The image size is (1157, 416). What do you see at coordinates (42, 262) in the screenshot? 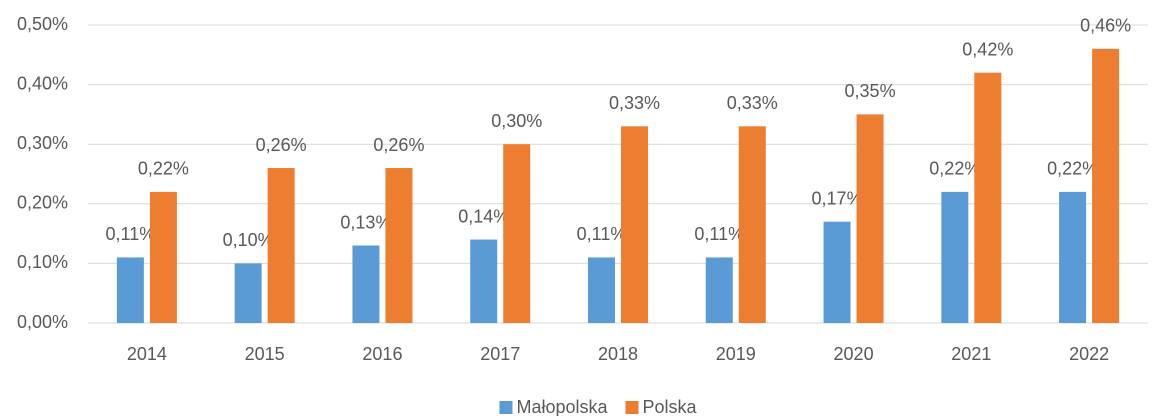
I see `y-tick-label: 0,10%` at bounding box center [42, 262].